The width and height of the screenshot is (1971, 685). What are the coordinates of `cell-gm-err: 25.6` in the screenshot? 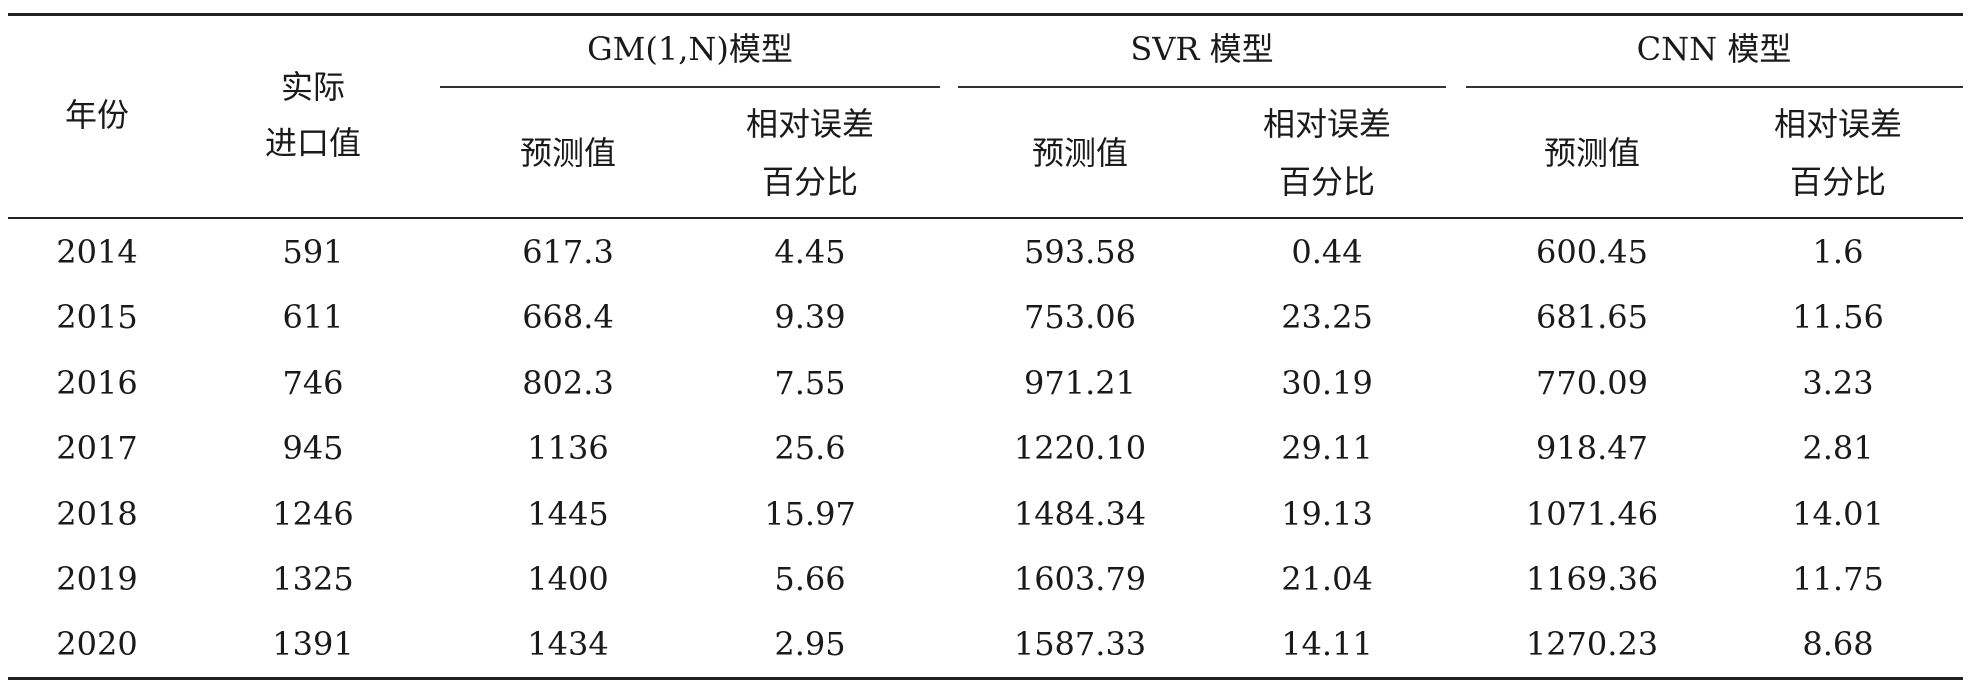 It's located at (810, 448).